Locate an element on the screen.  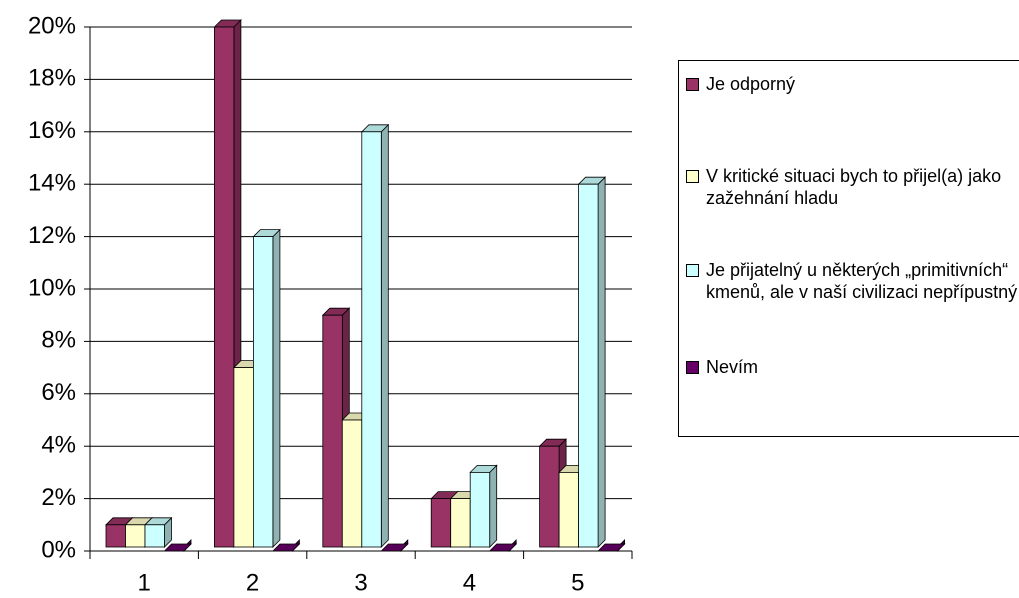
y-tick-label: 0% is located at coordinates (58, 549).